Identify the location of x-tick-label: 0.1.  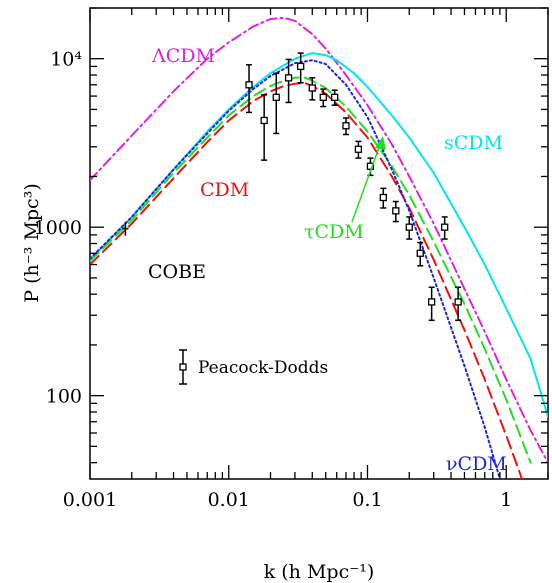
(367, 500).